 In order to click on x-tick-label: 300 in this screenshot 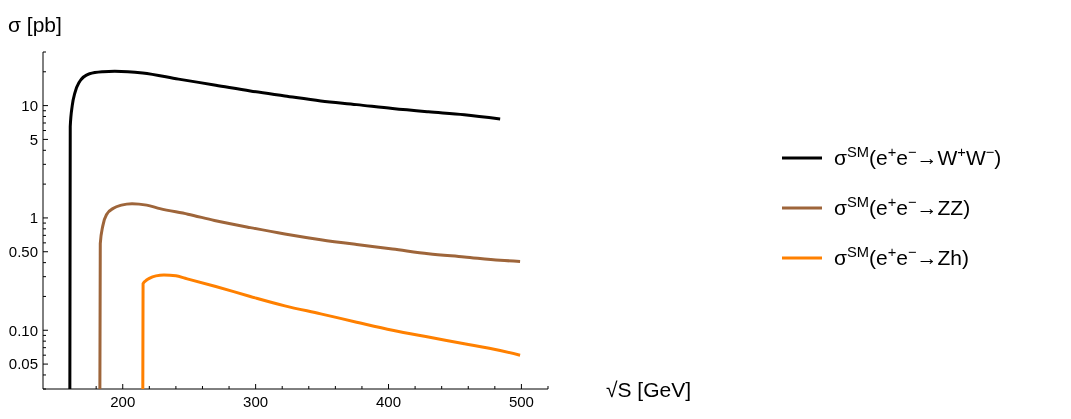, I will do `click(256, 401)`.